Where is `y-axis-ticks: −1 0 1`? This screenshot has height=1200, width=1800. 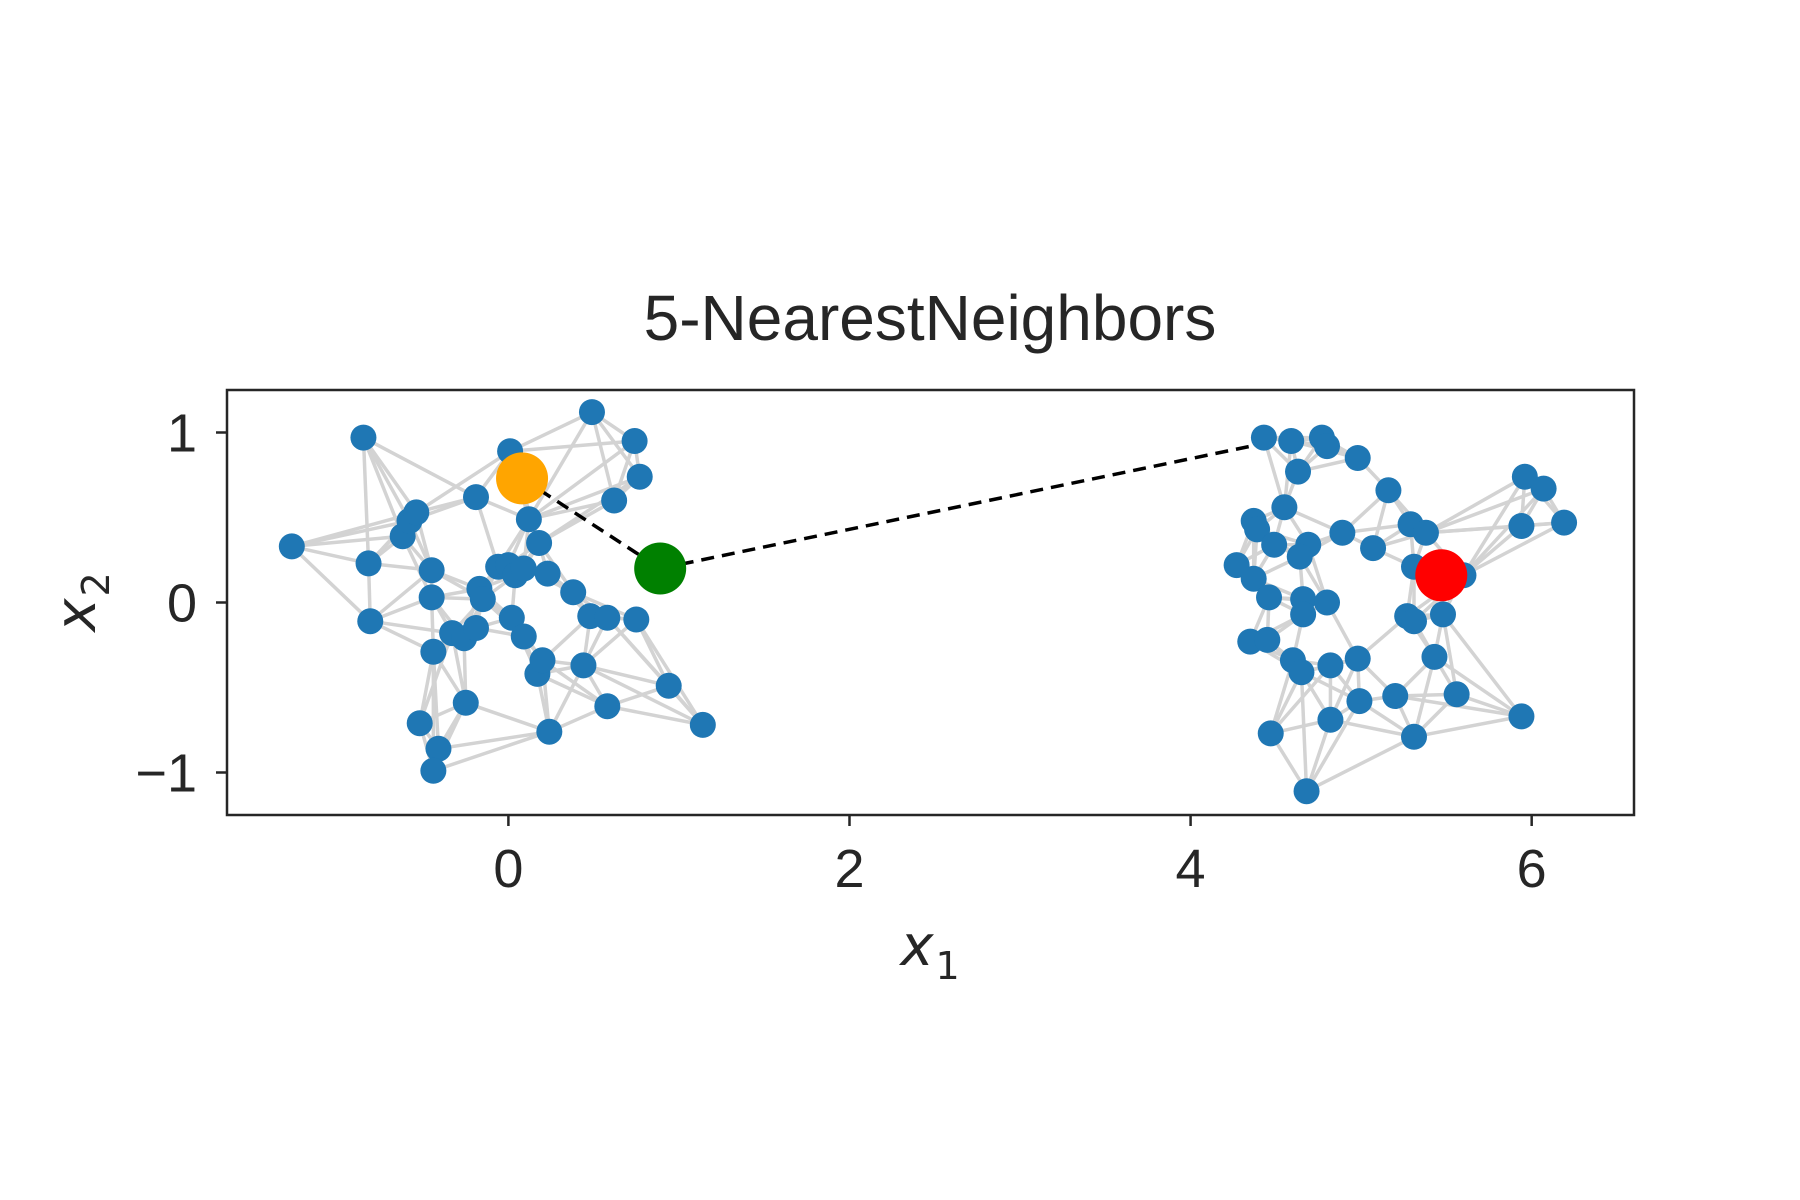 y-axis-ticks: −1 0 1 is located at coordinates (181, 604).